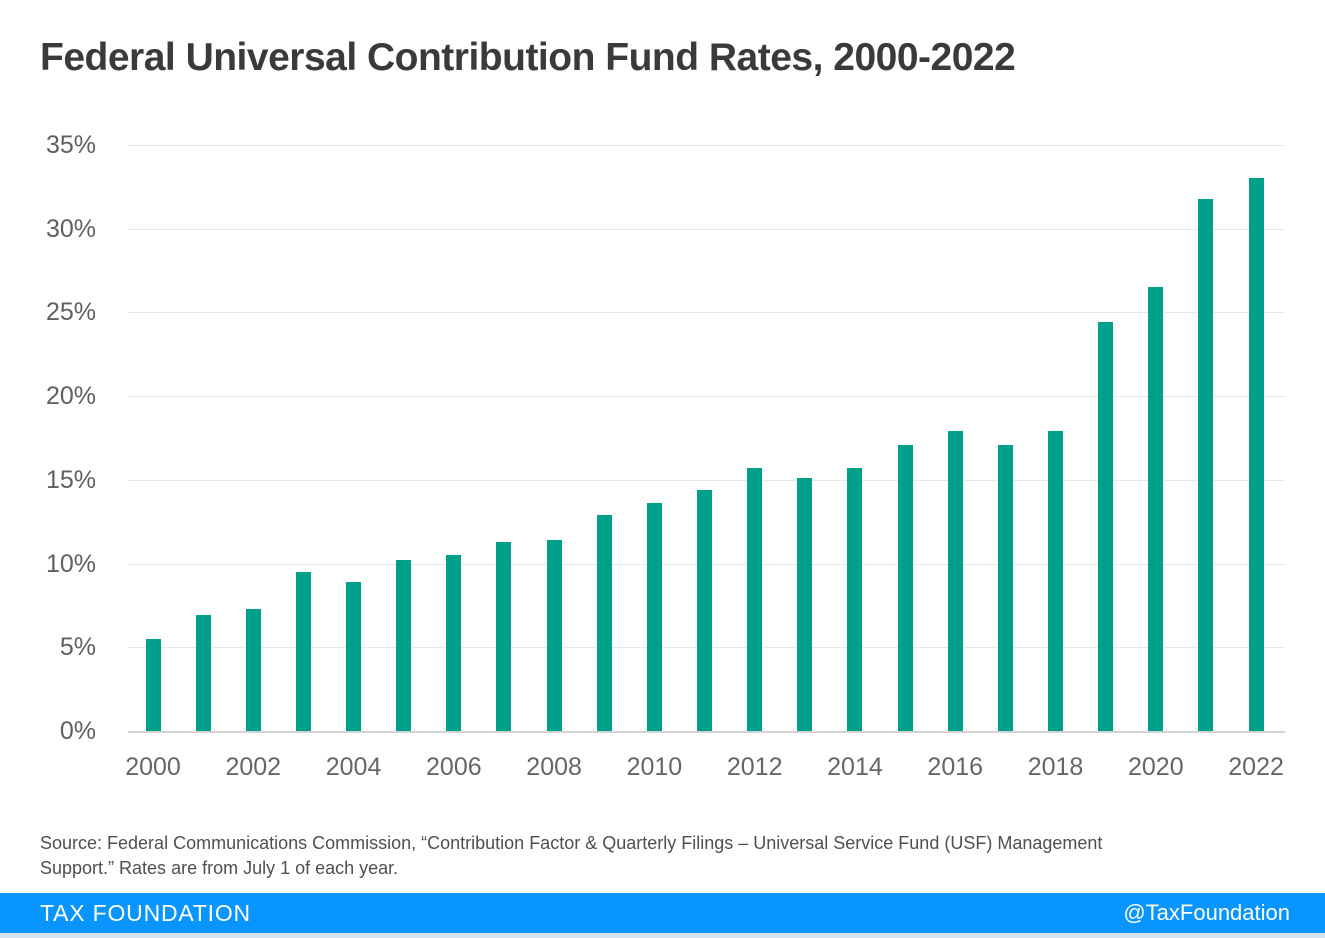 The height and width of the screenshot is (938, 1325). Describe the element at coordinates (805, 604) in the screenshot. I see `bar-2013` at that location.